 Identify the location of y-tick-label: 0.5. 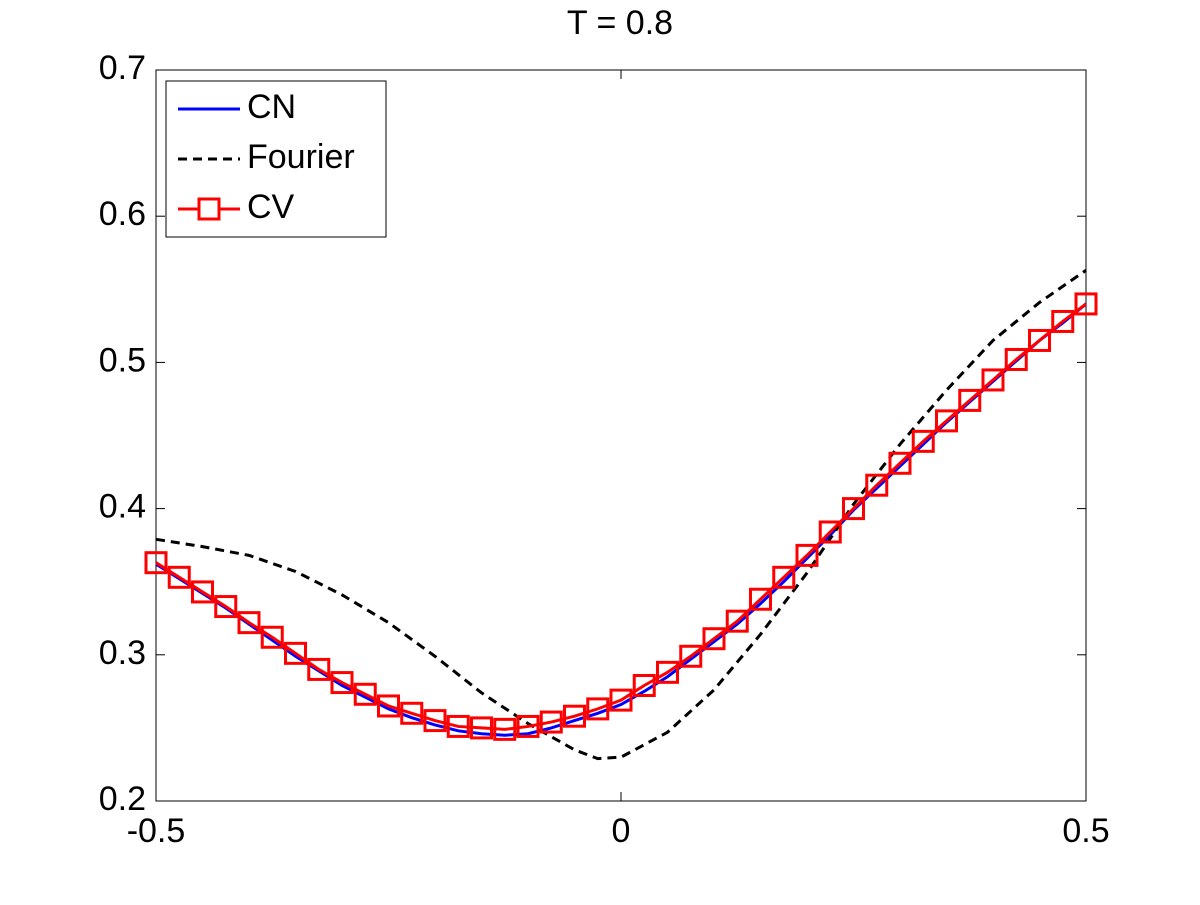
(122, 360).